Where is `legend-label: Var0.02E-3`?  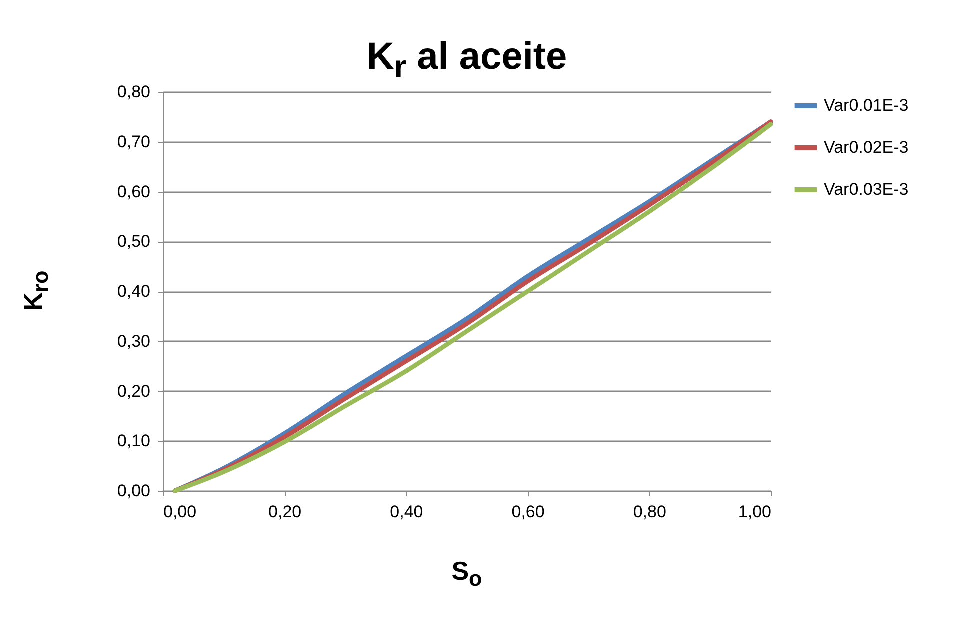 legend-label: Var0.02E-3 is located at coordinates (866, 147).